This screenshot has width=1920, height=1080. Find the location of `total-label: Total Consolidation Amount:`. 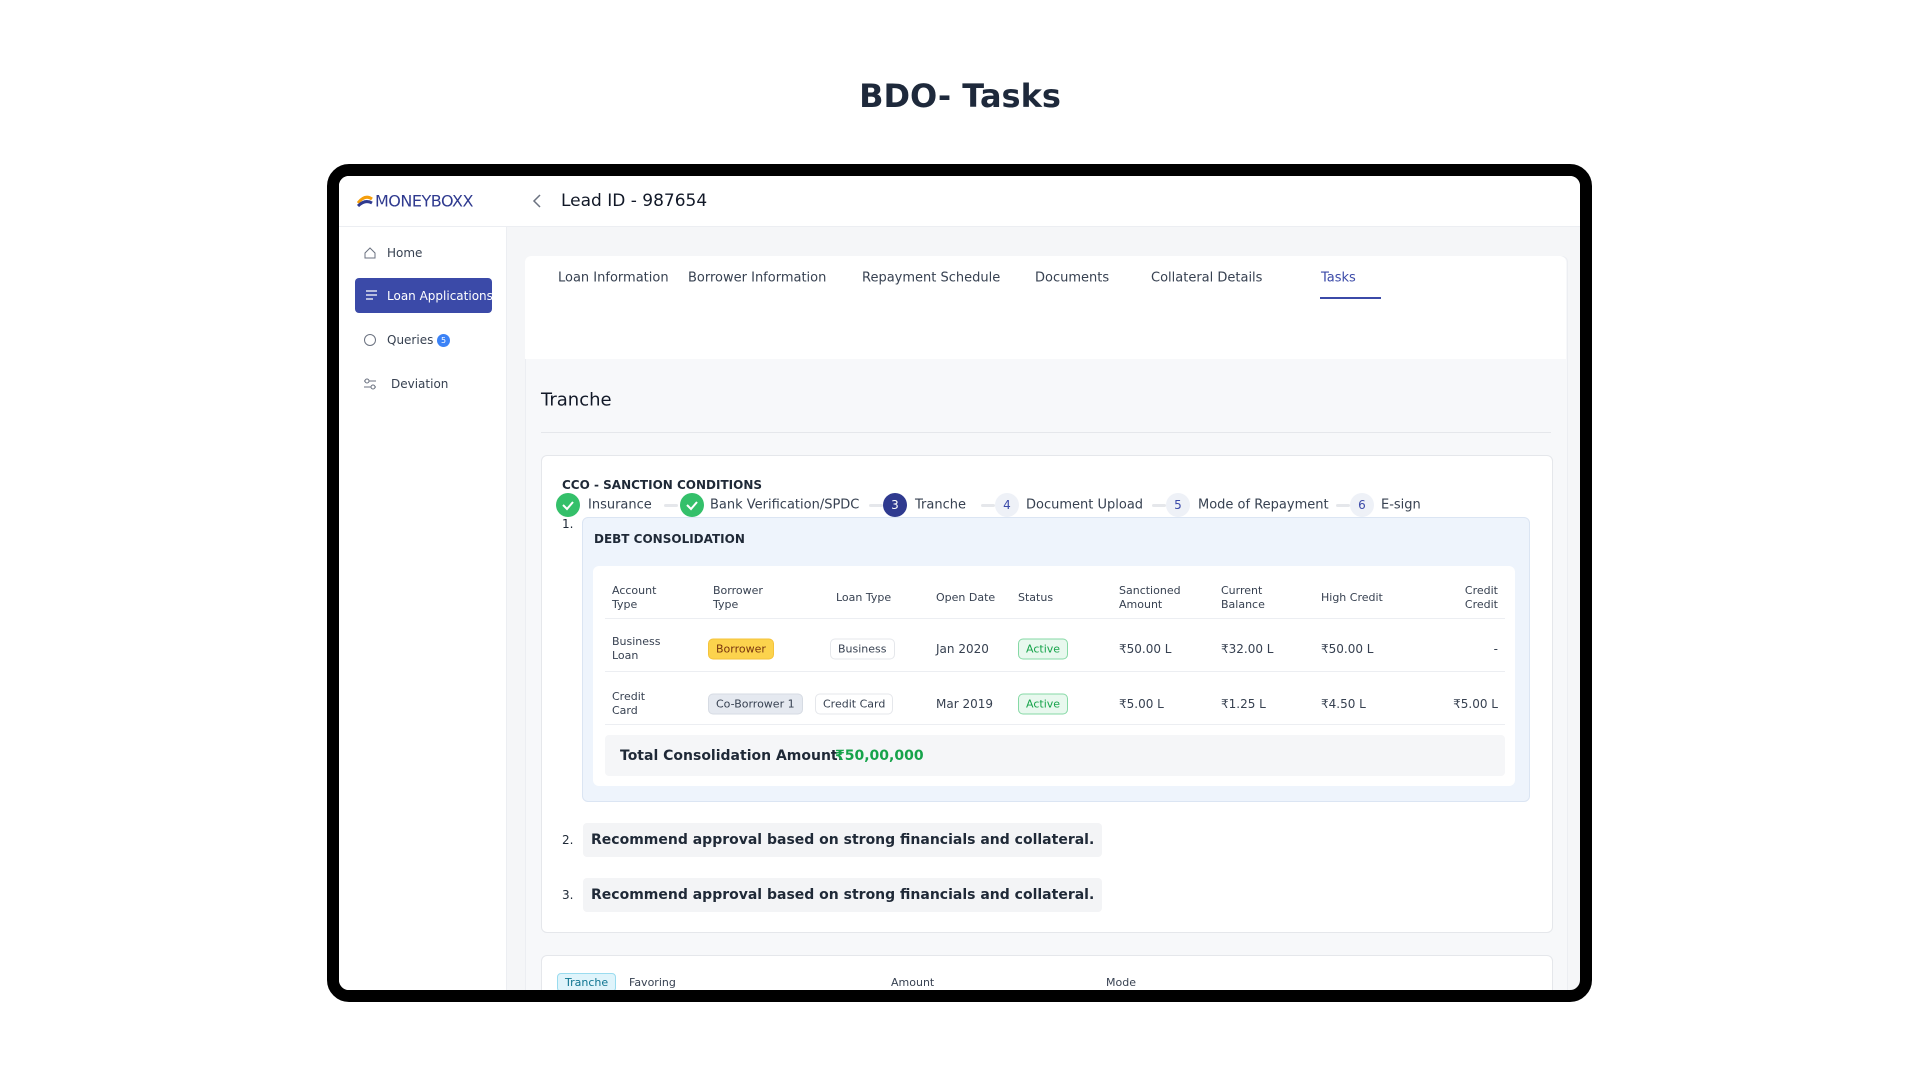

total-label: Total Consolidation Amount: is located at coordinates (732, 756).